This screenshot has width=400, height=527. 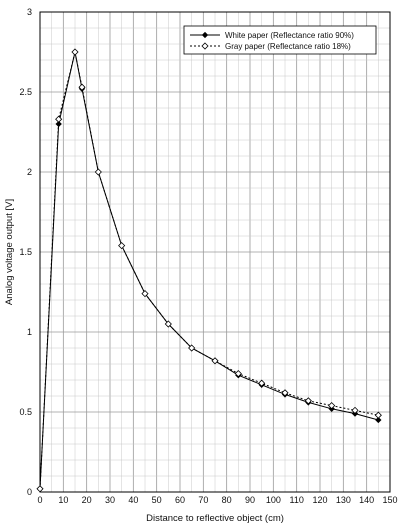 I want to click on x-tick-label: 80, so click(x=227, y=500).